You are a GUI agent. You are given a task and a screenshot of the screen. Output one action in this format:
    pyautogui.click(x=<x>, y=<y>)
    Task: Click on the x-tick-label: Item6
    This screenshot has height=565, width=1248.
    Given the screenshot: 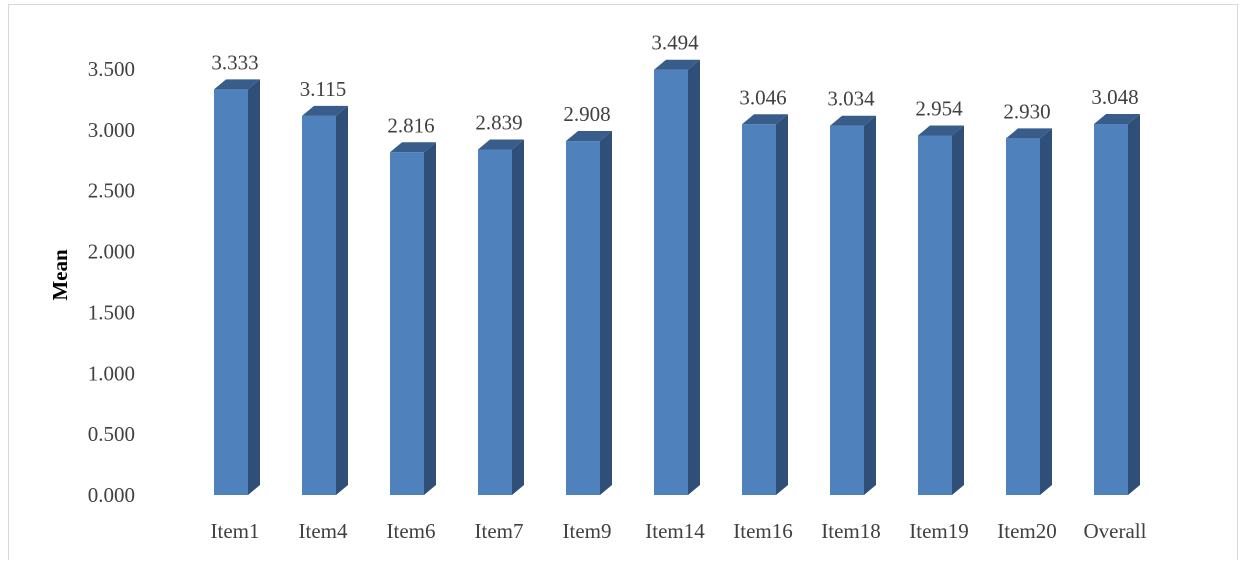 What is the action you would take?
    pyautogui.click(x=411, y=531)
    